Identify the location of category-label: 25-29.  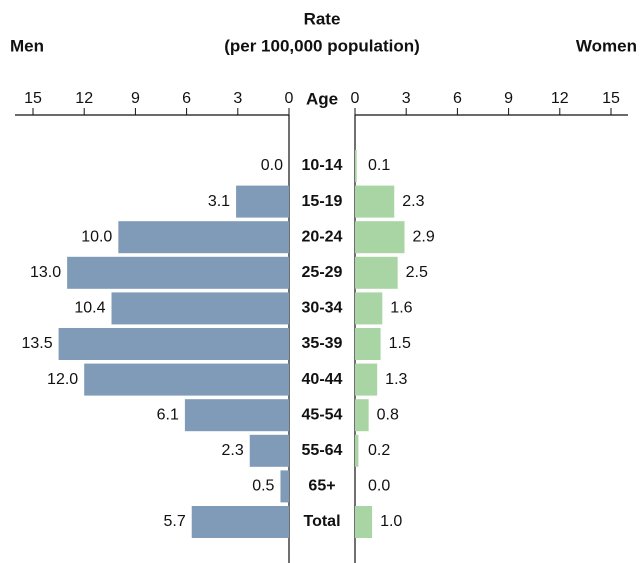
(322, 272).